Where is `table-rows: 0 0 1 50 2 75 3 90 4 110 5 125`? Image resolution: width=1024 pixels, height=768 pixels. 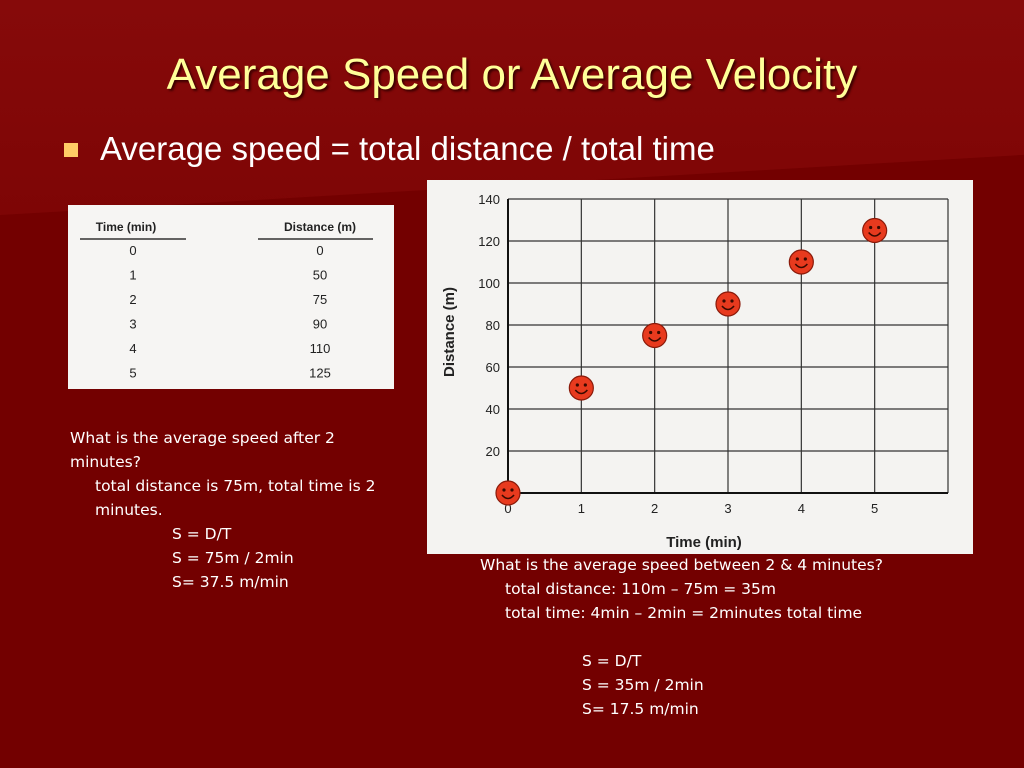 table-rows: 0 0 1 50 2 75 3 90 4 110 5 125 is located at coordinates (229, 312).